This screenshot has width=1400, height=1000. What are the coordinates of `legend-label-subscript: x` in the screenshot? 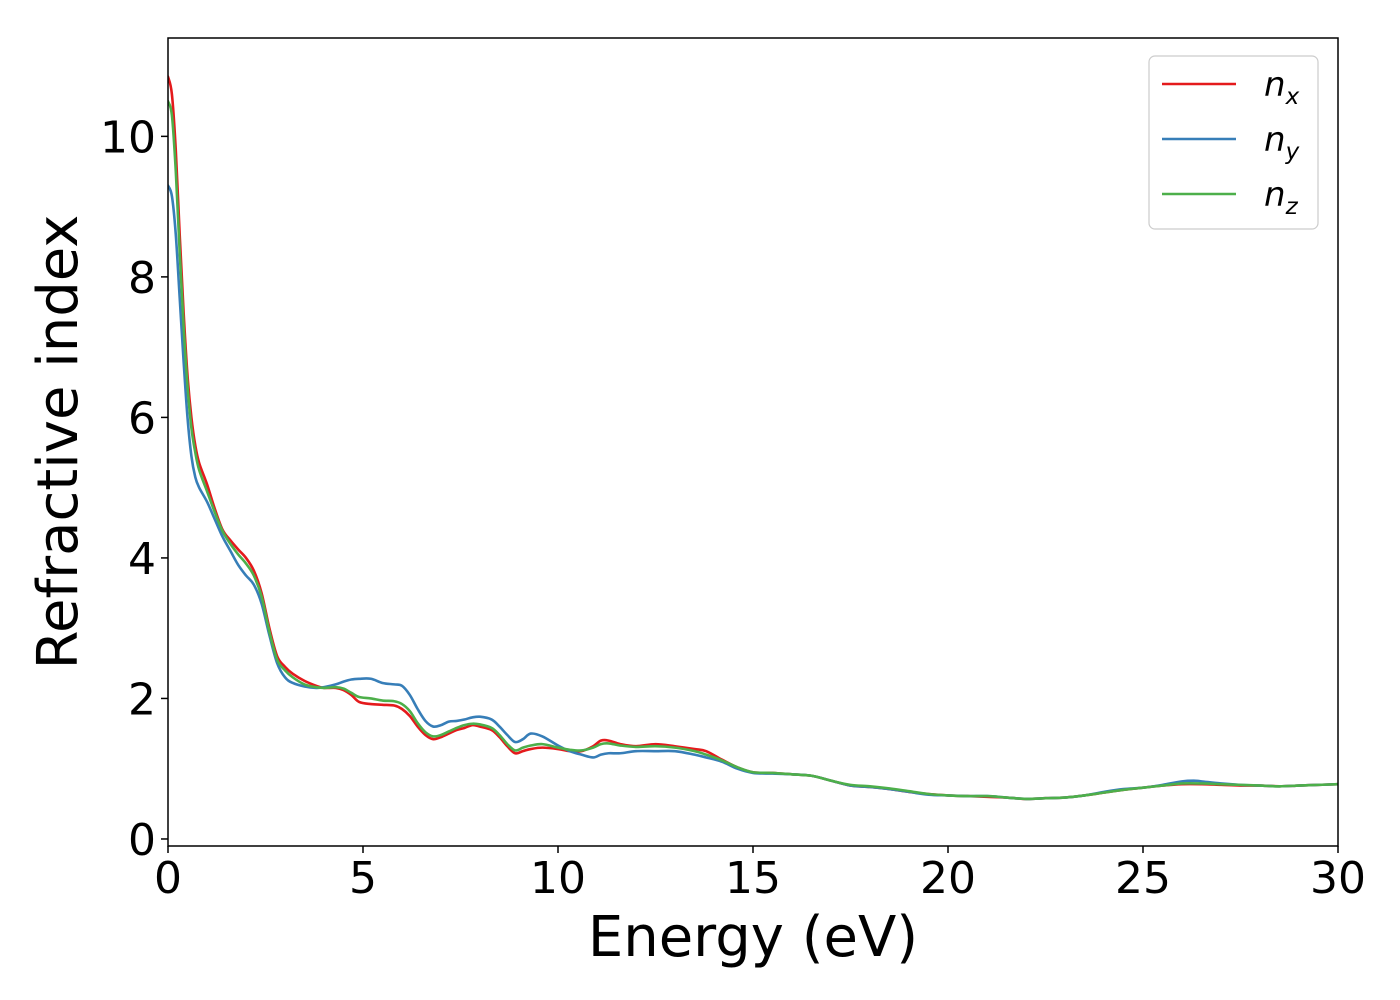 It's located at (1292, 97).